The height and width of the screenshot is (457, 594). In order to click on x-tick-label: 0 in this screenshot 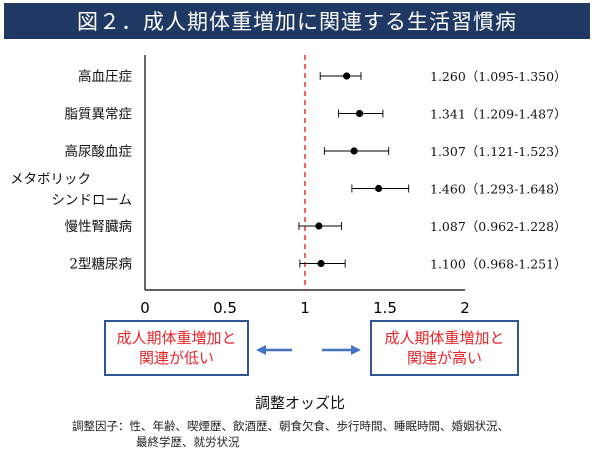, I will do `click(145, 308)`.